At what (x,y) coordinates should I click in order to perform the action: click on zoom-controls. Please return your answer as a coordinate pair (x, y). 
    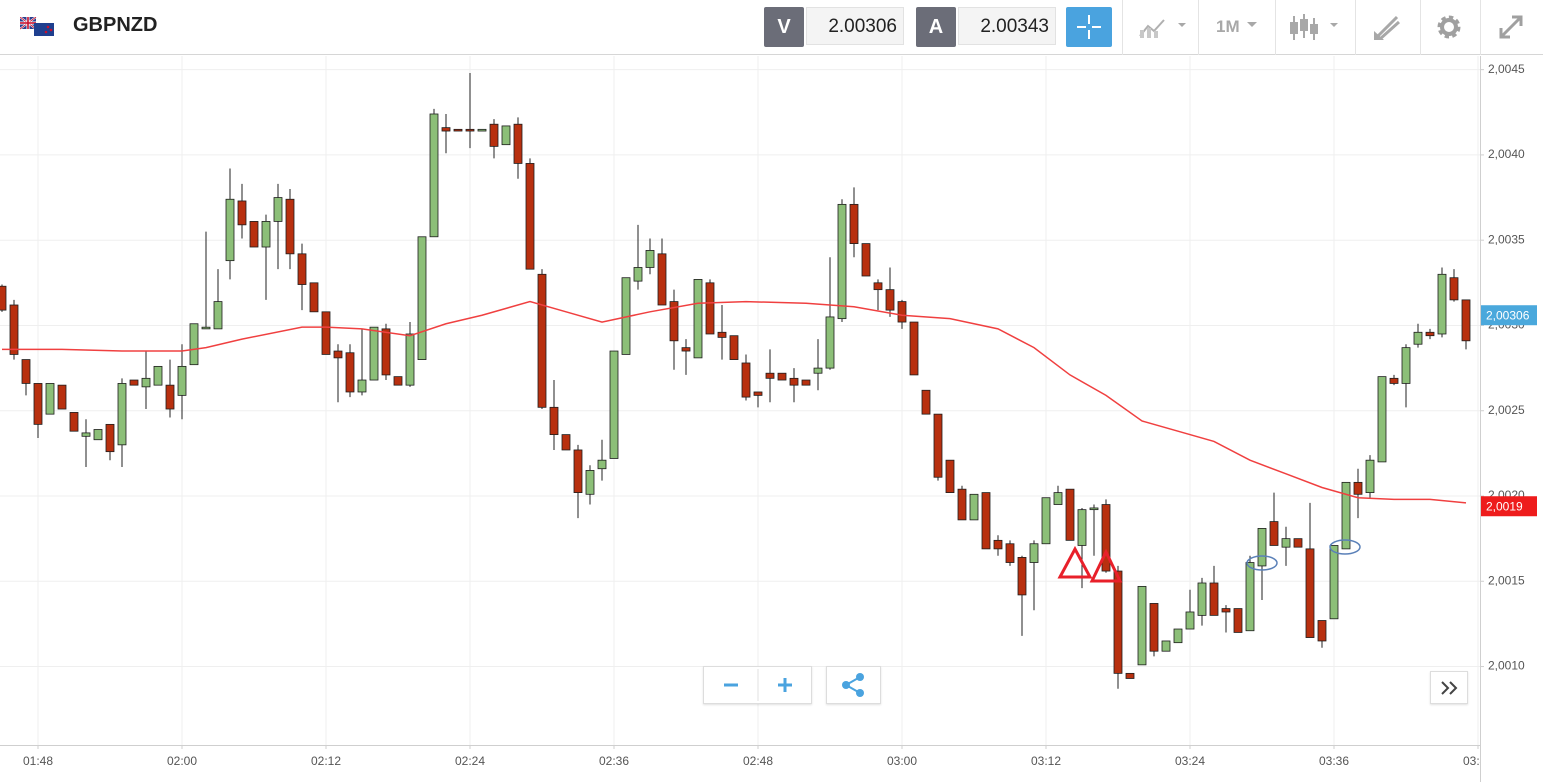
    Looking at the image, I should click on (757, 685).